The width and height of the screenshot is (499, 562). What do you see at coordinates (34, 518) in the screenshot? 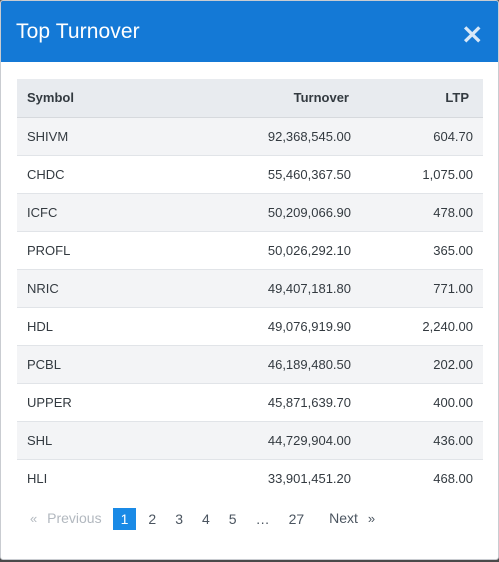
I see `chevron-left-icon: «` at bounding box center [34, 518].